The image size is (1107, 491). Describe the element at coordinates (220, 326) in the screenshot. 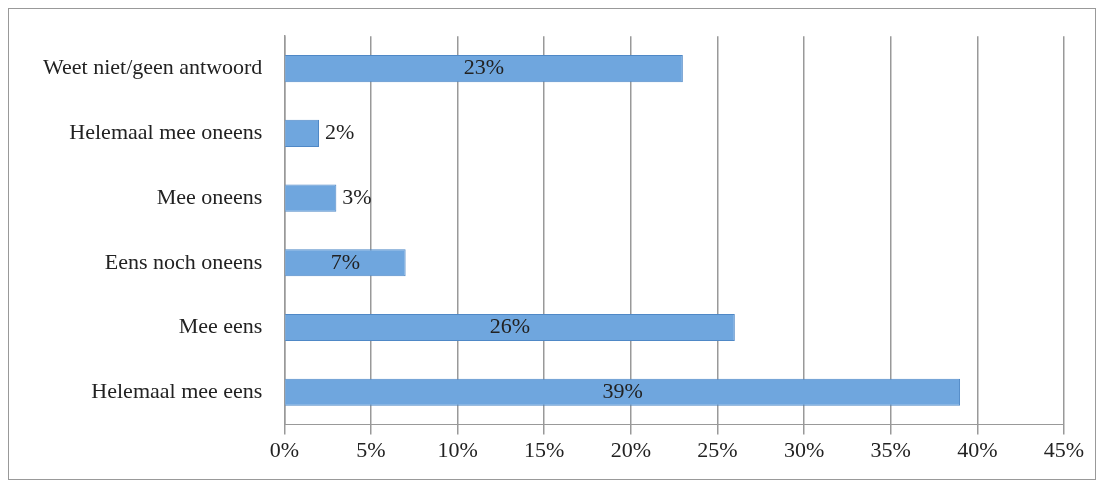

I see `y-tick-label: Mee eens` at that location.